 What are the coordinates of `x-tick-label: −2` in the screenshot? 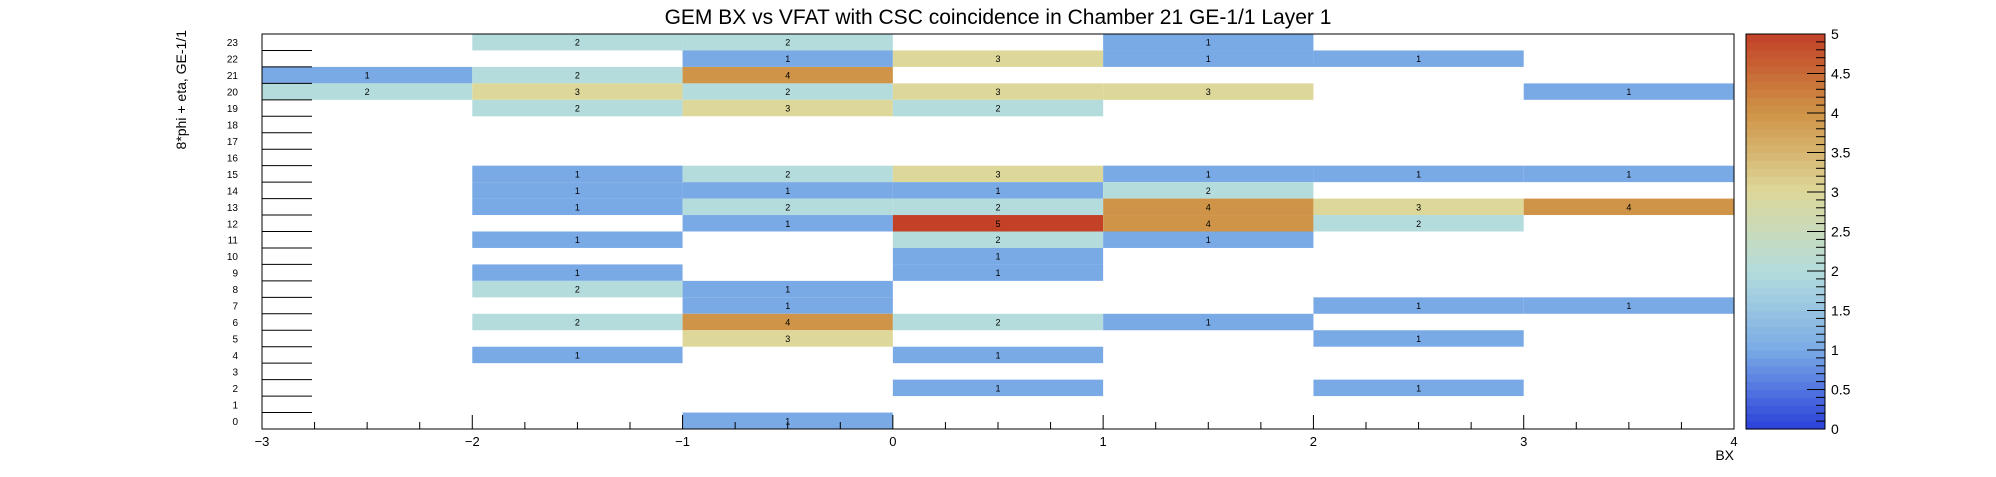 It's located at (472, 441).